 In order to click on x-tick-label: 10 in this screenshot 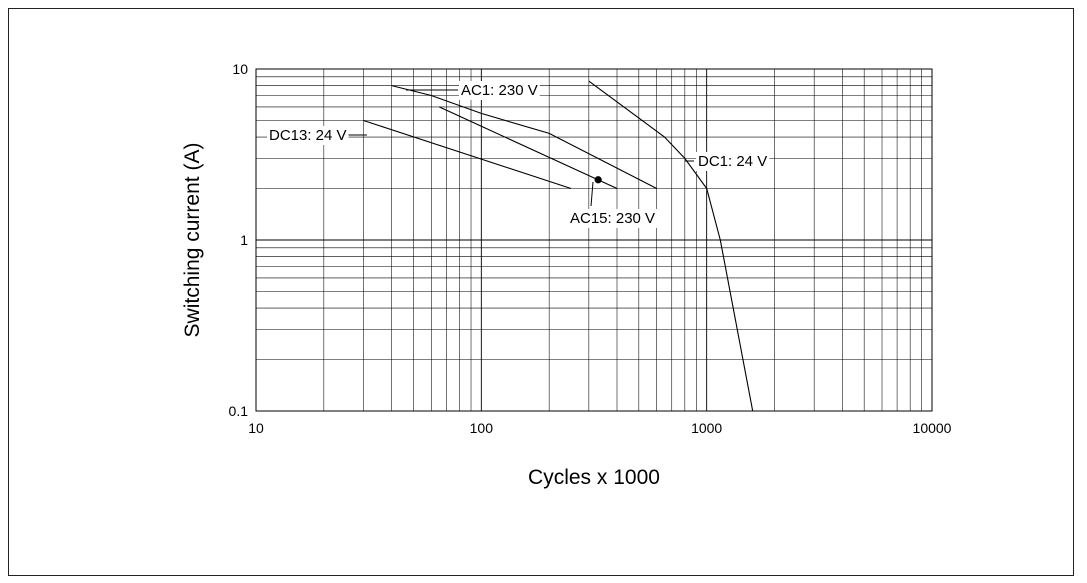, I will do `click(256, 428)`.